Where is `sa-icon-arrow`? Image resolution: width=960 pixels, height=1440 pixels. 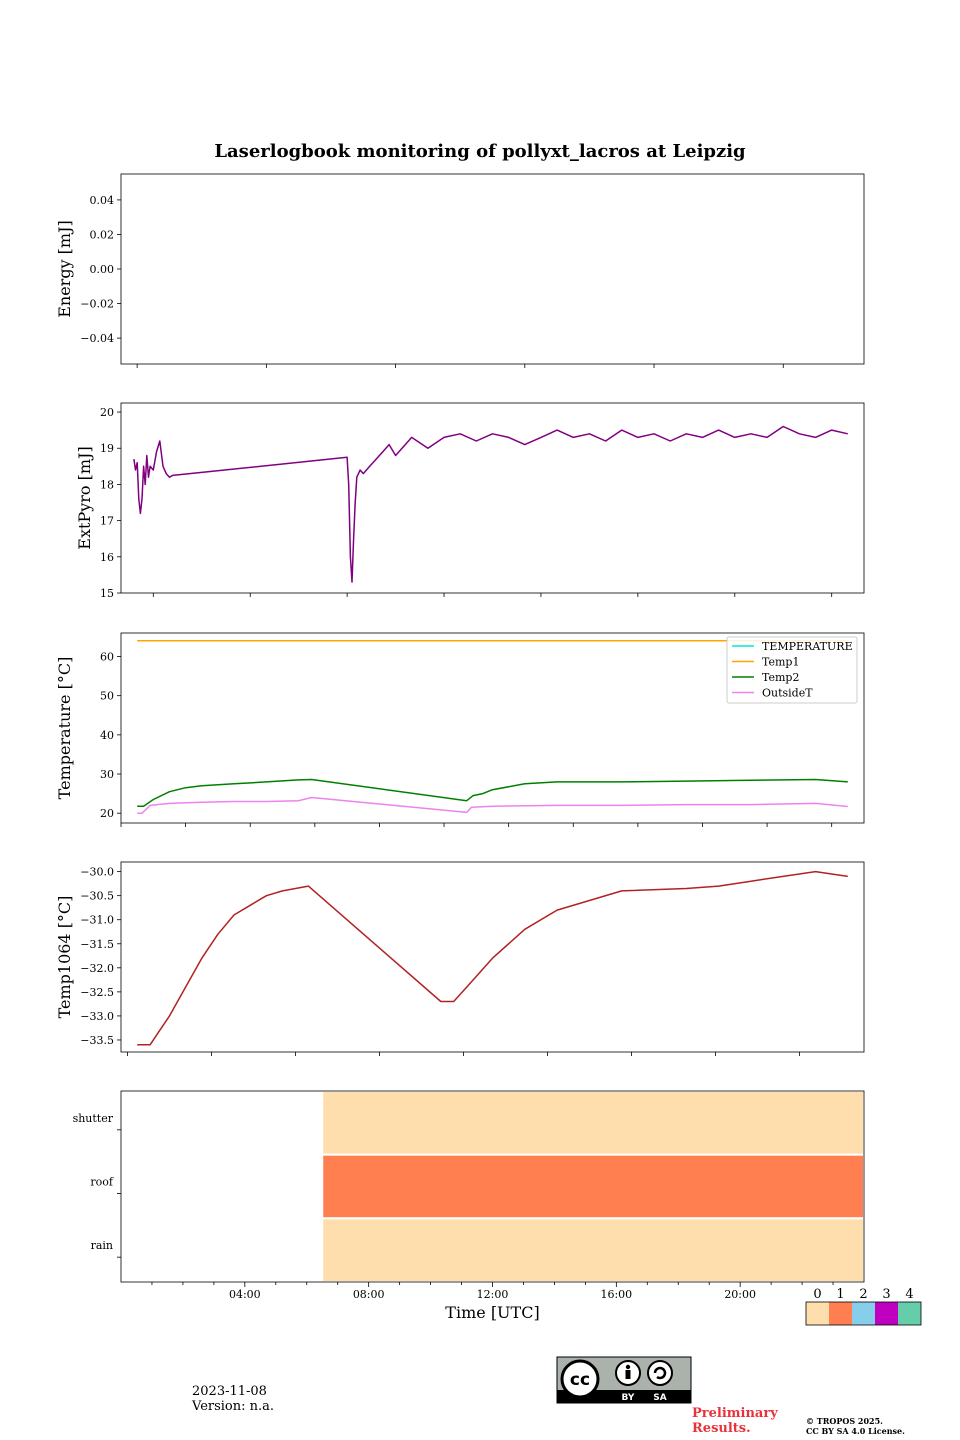
sa-icon-arrow is located at coordinates (660, 1373).